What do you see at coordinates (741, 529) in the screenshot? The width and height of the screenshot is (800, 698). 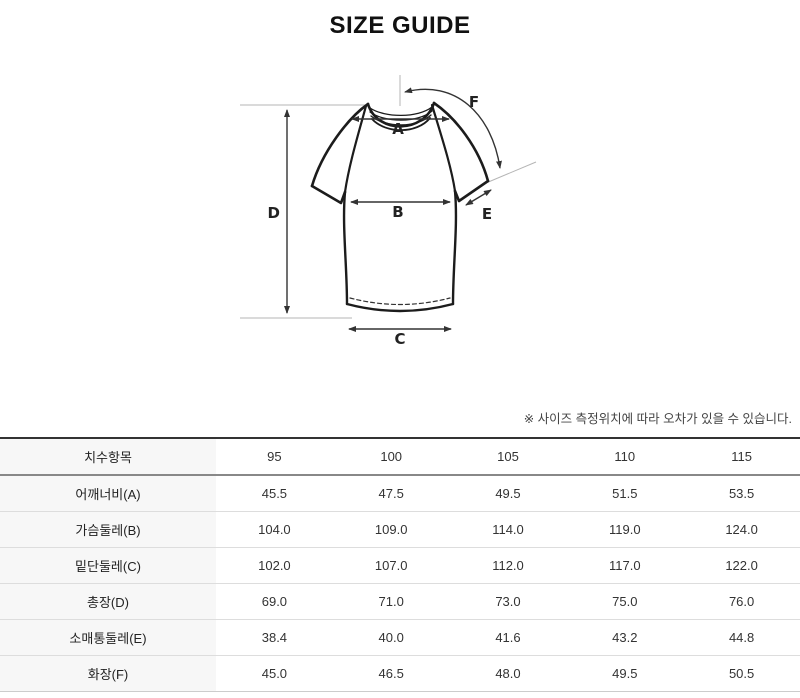 I see `value-cell: 124.0` at bounding box center [741, 529].